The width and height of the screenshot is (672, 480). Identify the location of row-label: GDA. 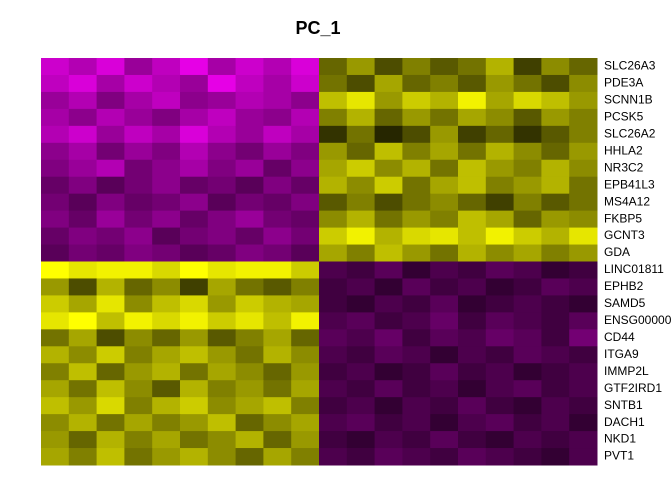
(617, 252).